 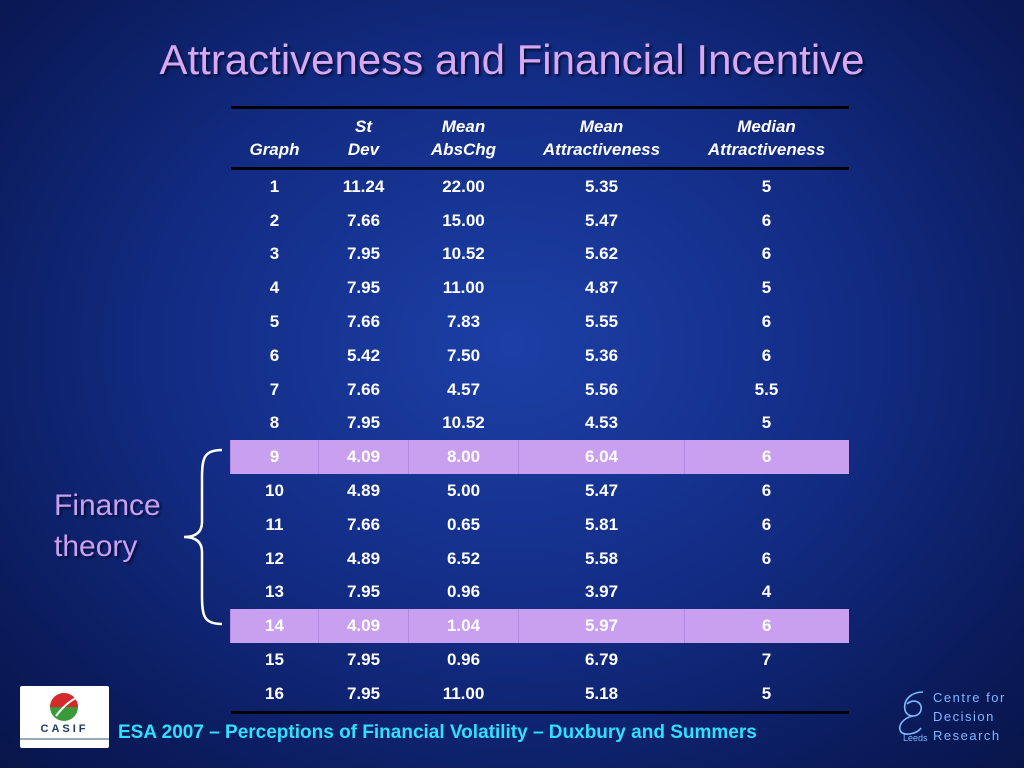 I want to click on cell-mean-attractiveness: 5.81, so click(x=601, y=524).